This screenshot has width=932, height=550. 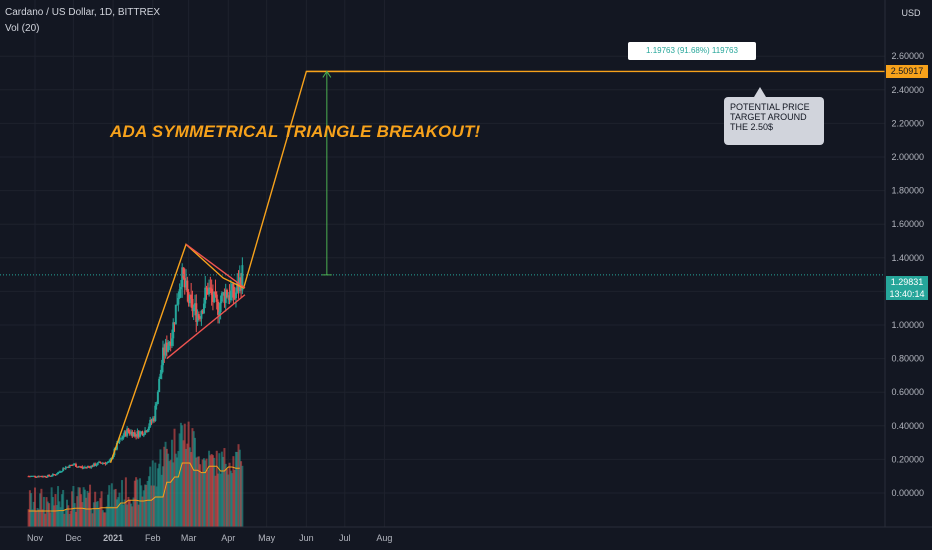 I want to click on symbol-title: Cardano / US Dollar, 1D, BITTREX, so click(x=83, y=12).